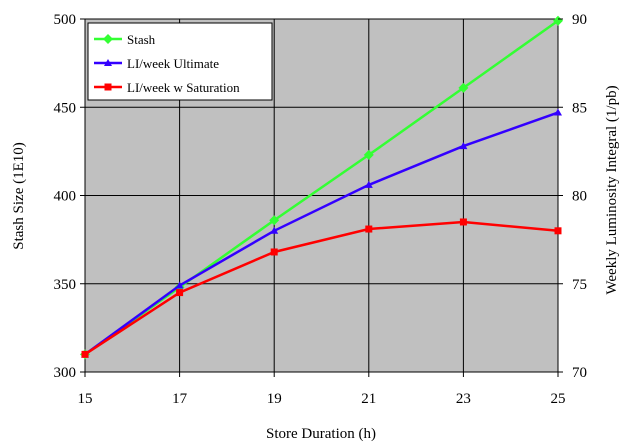 The image size is (624, 443). What do you see at coordinates (463, 399) in the screenshot?
I see `x-tick-label: 23` at bounding box center [463, 399].